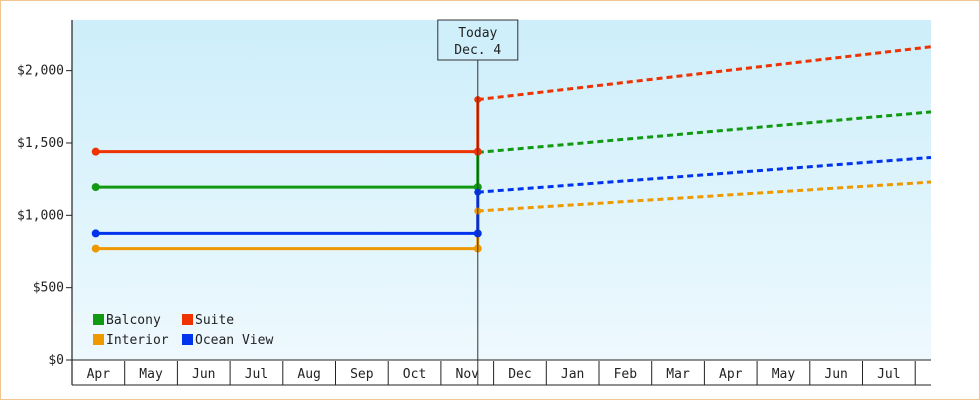 The image size is (980, 400). Describe the element at coordinates (234, 340) in the screenshot. I see `legend-label-ocean-view: Ocean View` at that location.